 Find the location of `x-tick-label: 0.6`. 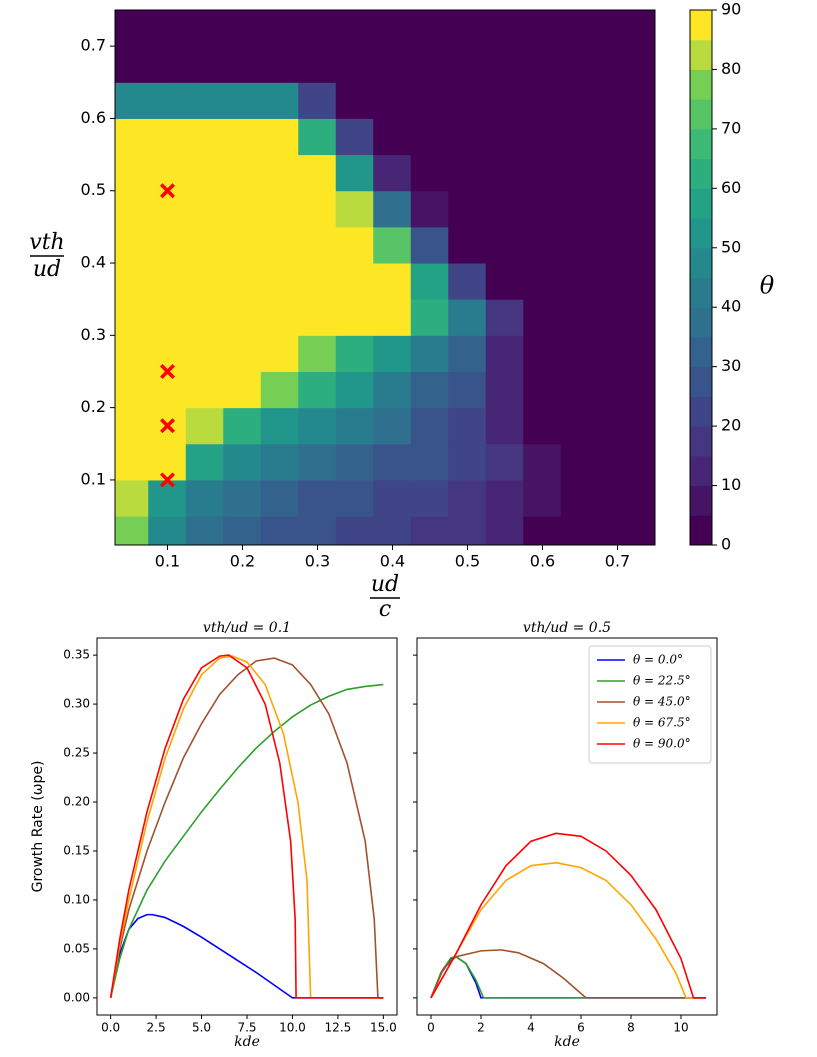

x-tick-label: 0.6 is located at coordinates (542, 561).